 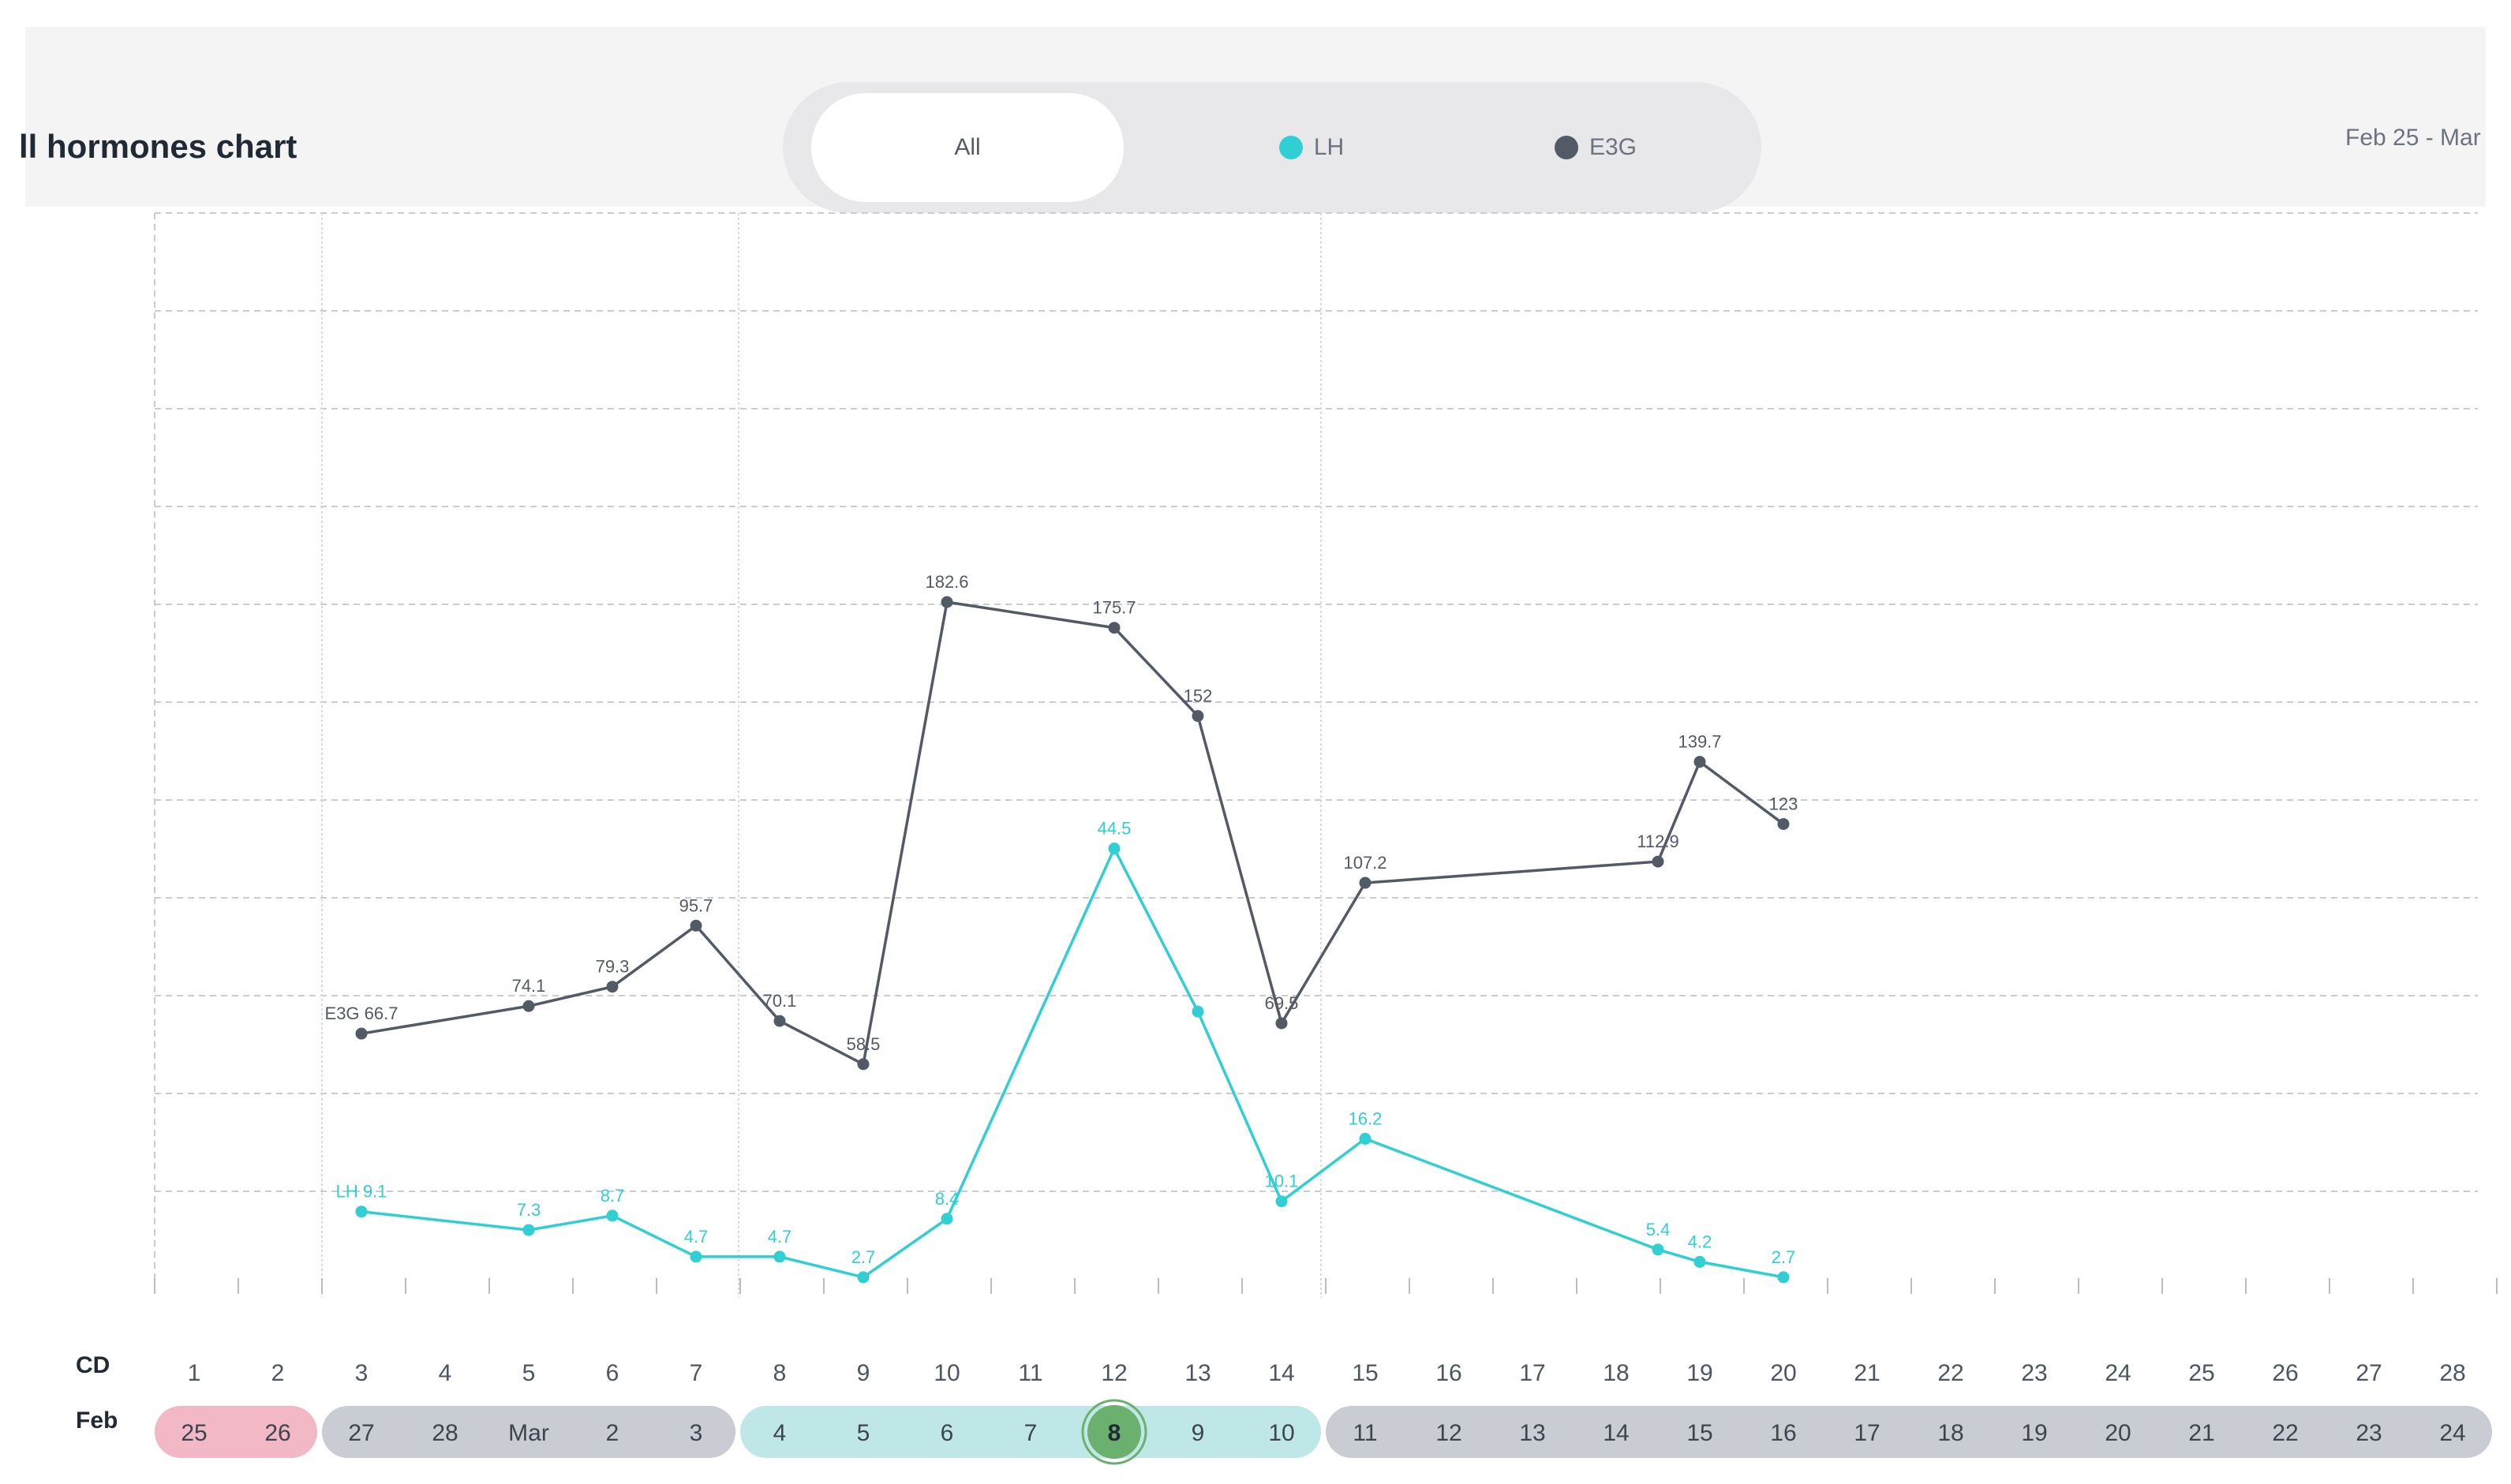 What do you see at coordinates (1613, 147) in the screenshot?
I see `filter-e3g-label: E3G` at bounding box center [1613, 147].